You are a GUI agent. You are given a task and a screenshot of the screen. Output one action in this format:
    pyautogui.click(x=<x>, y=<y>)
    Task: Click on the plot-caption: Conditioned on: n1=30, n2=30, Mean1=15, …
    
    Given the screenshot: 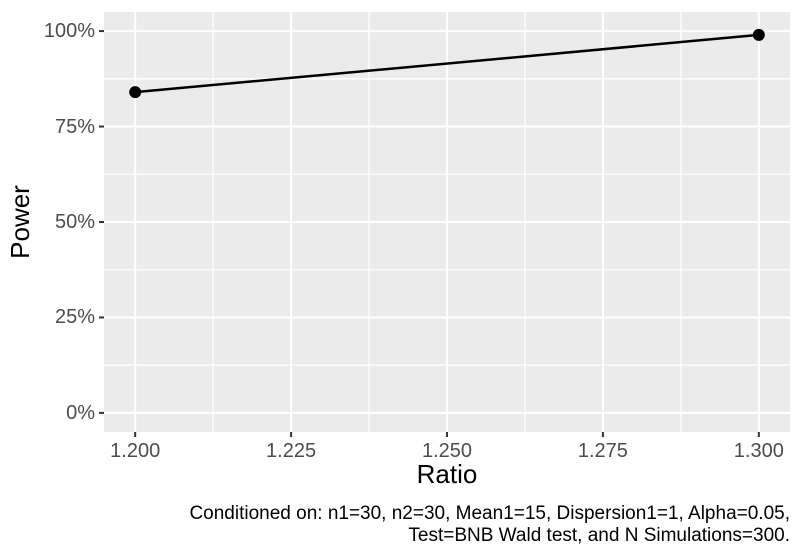 What is the action you would take?
    pyautogui.click(x=489, y=525)
    